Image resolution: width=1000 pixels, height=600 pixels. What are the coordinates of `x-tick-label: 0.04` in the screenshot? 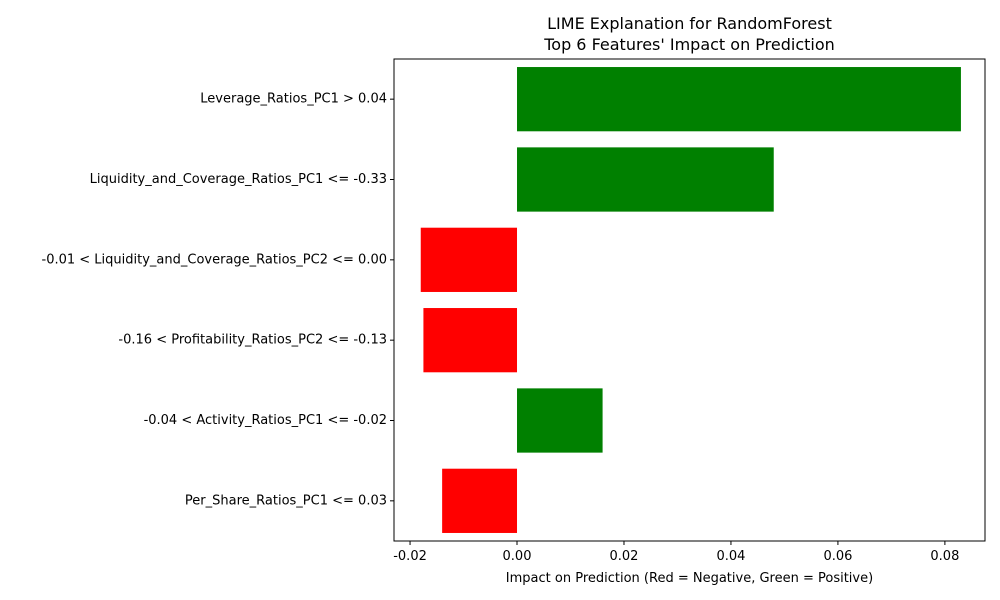 It's located at (730, 556).